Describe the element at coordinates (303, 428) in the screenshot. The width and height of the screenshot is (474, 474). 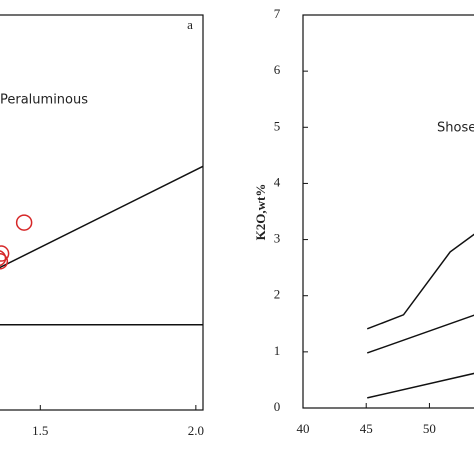
I see `x-tick-label: 40` at that location.